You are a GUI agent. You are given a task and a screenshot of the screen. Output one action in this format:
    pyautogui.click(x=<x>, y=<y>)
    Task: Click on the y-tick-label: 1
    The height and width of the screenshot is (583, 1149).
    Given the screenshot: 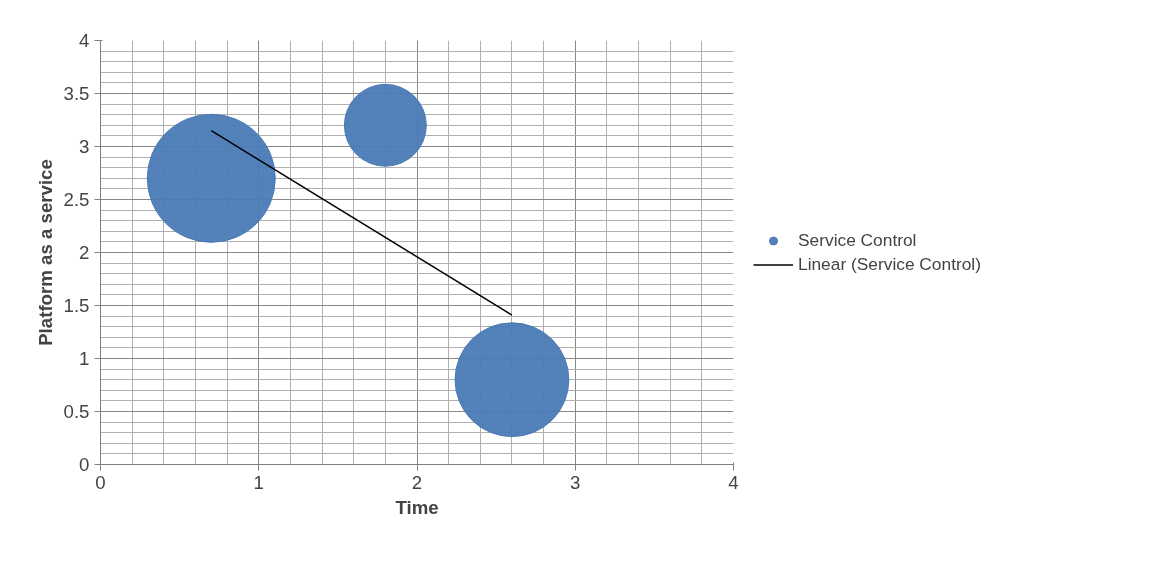 What is the action you would take?
    pyautogui.click(x=84, y=358)
    